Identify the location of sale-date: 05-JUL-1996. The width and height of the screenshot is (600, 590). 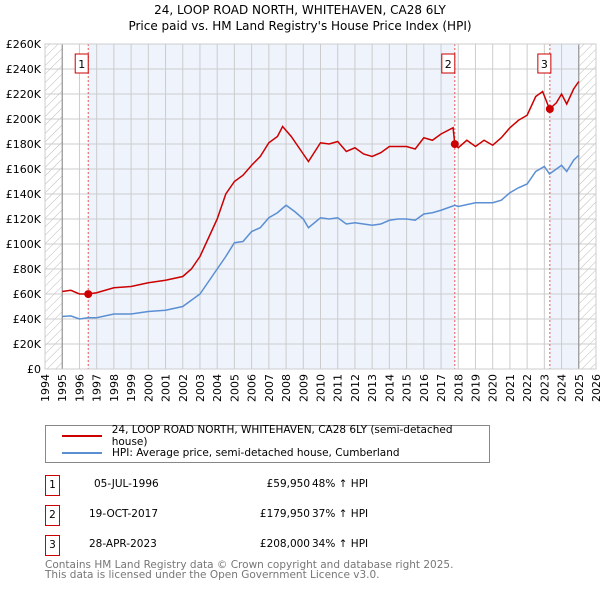
(126, 484).